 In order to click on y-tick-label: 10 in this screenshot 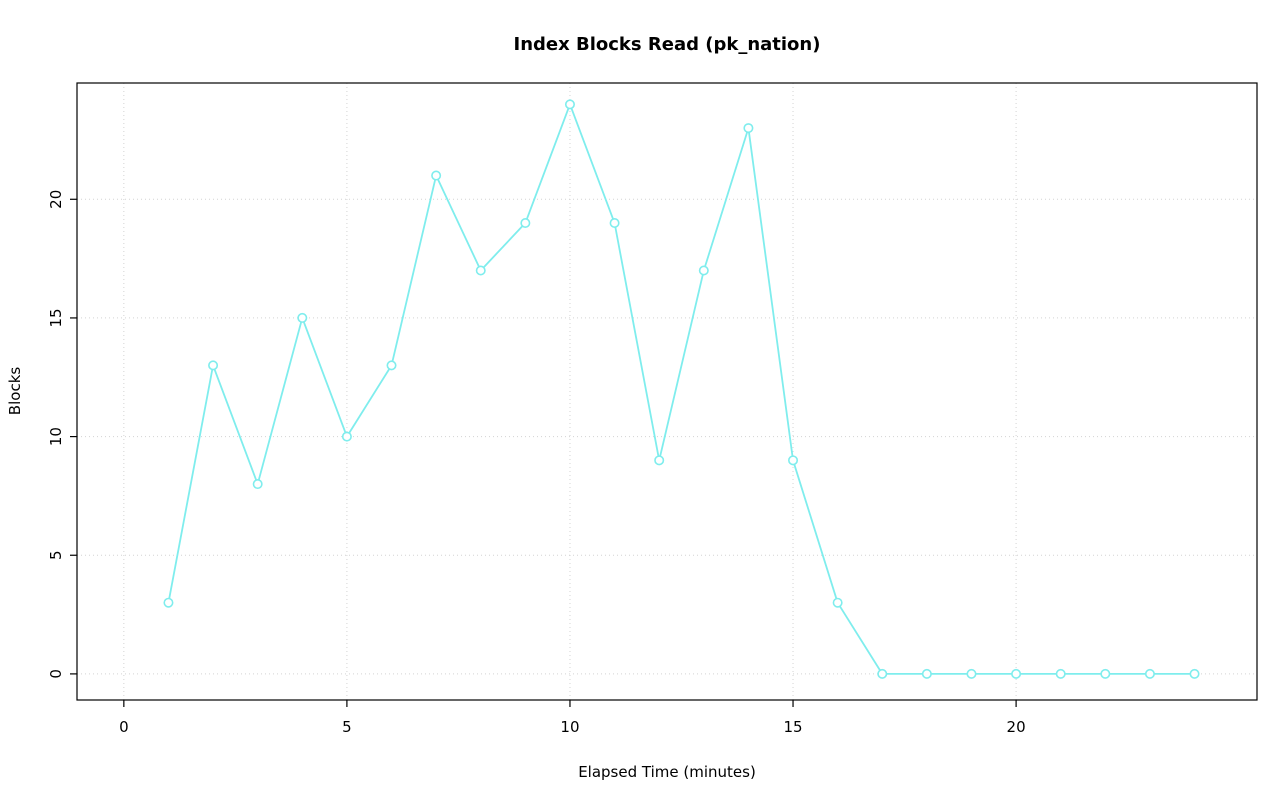, I will do `click(56, 436)`.